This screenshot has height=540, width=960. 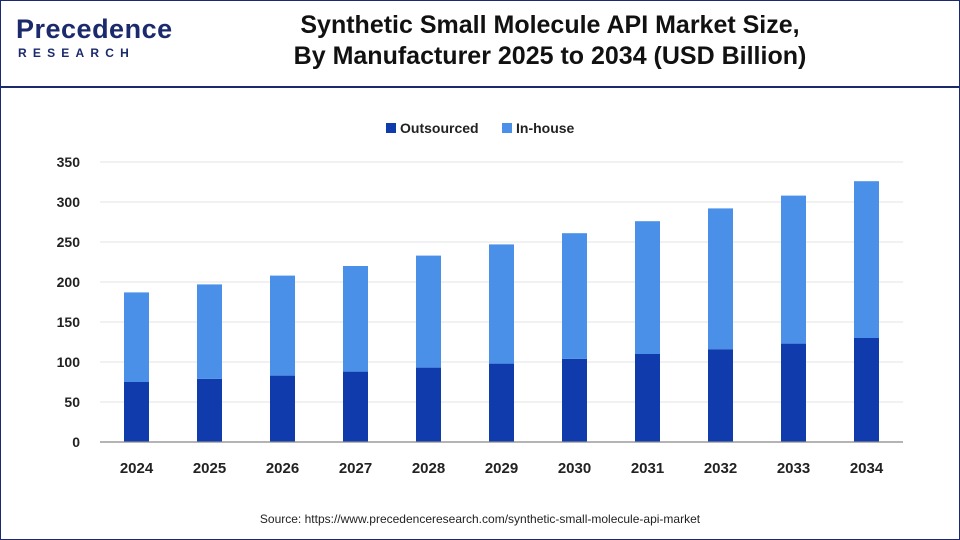 What do you see at coordinates (501, 402) in the screenshot?
I see `bar-outsourced-2029` at bounding box center [501, 402].